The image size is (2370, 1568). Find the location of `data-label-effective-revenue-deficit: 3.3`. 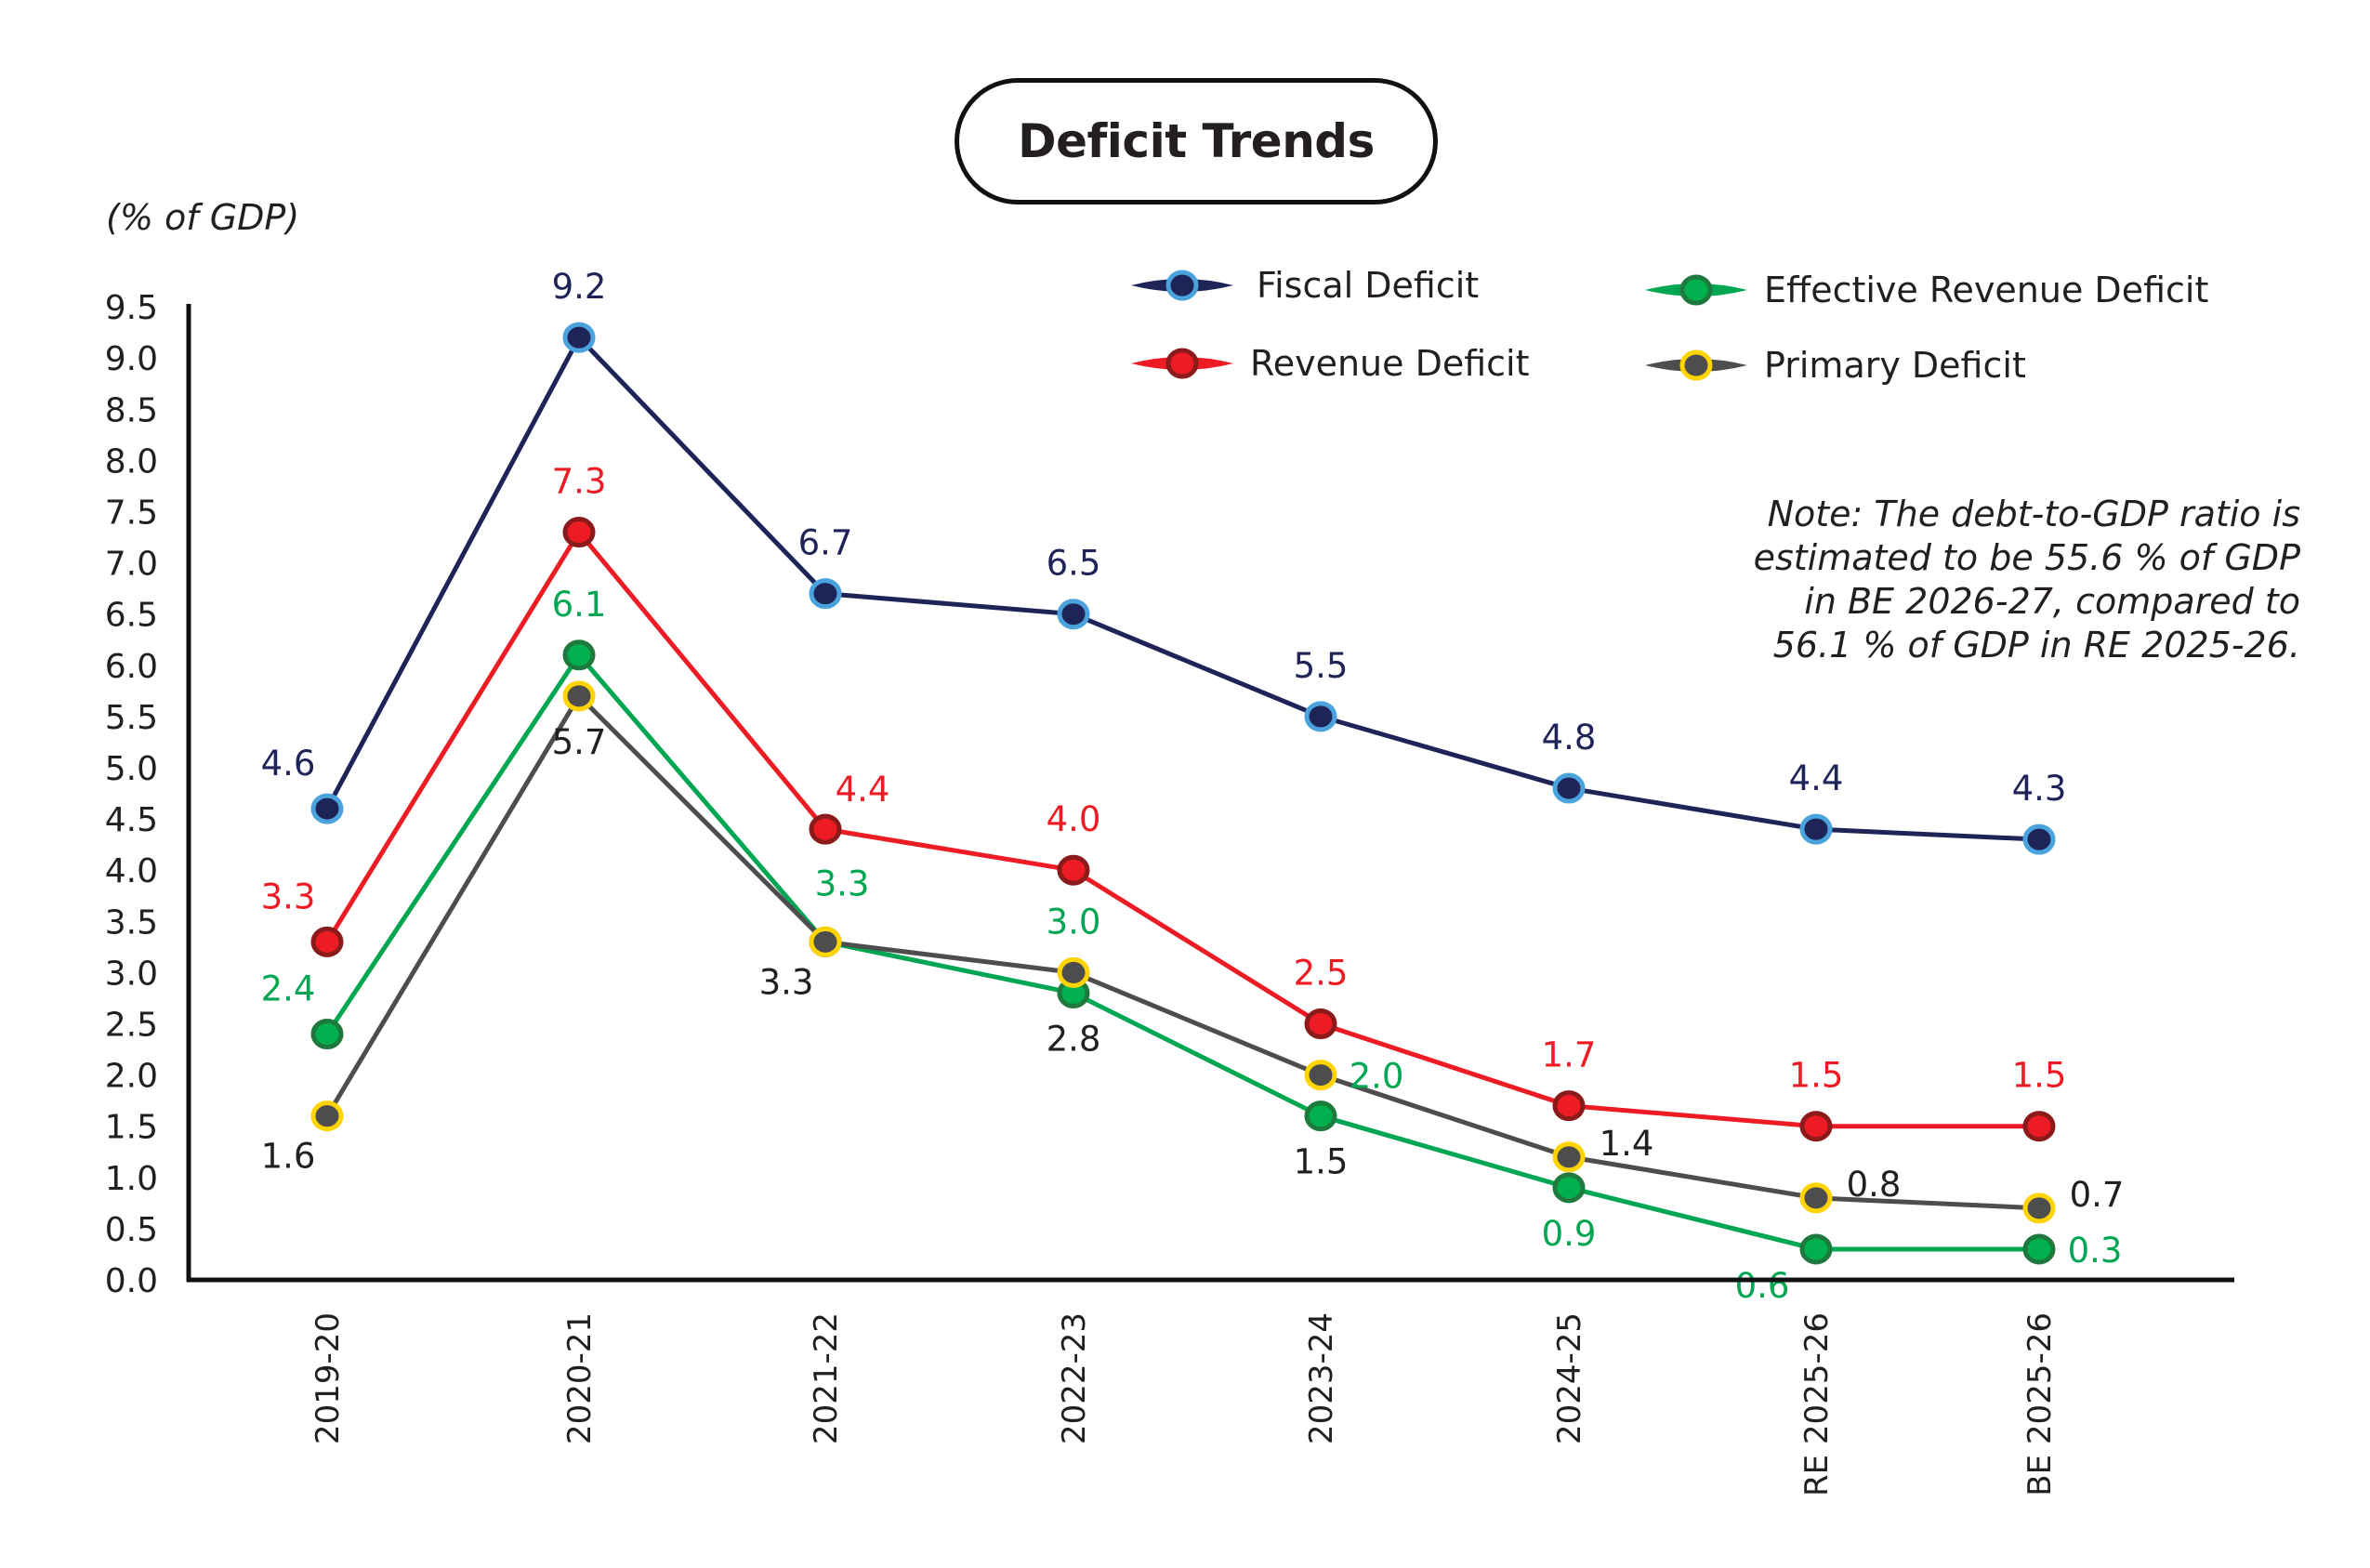

data-label-effective-revenue-deficit: 3.3 is located at coordinates (842, 883).